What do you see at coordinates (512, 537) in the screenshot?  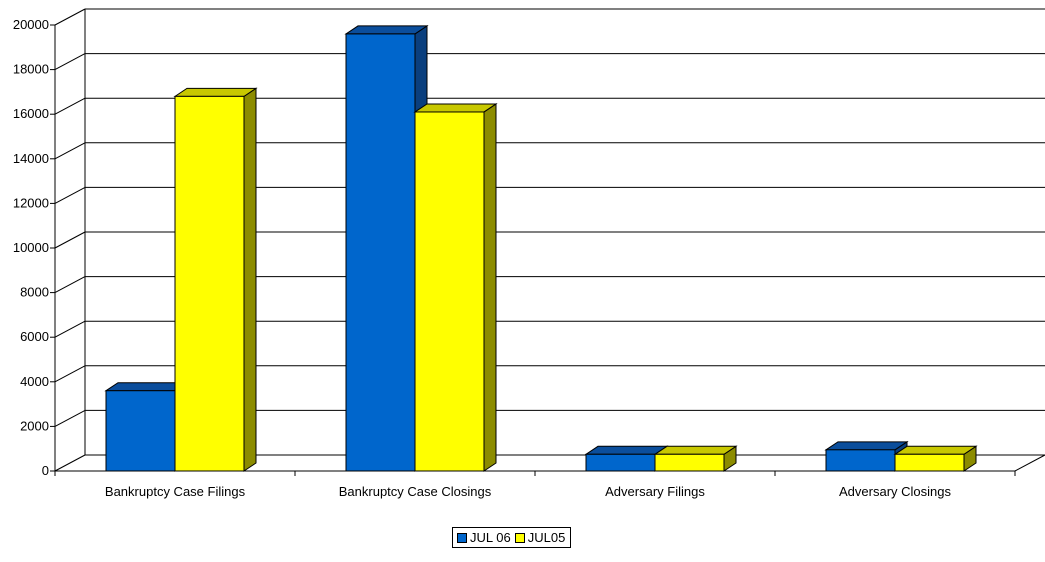 I see `legend: JUL 06 JUL05` at bounding box center [512, 537].